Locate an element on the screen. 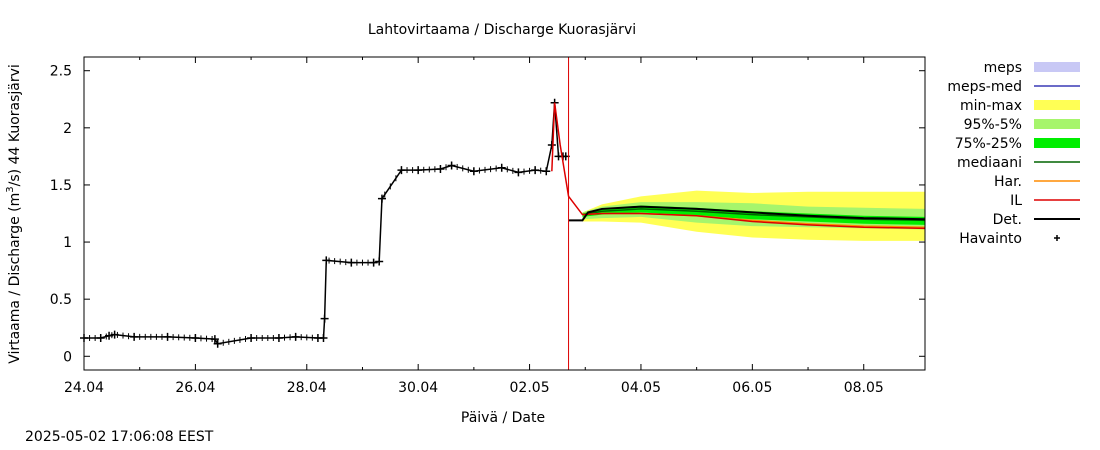 Image resolution: width=1100 pixels, height=450 pixels. series-det-line is located at coordinates (747, 213).